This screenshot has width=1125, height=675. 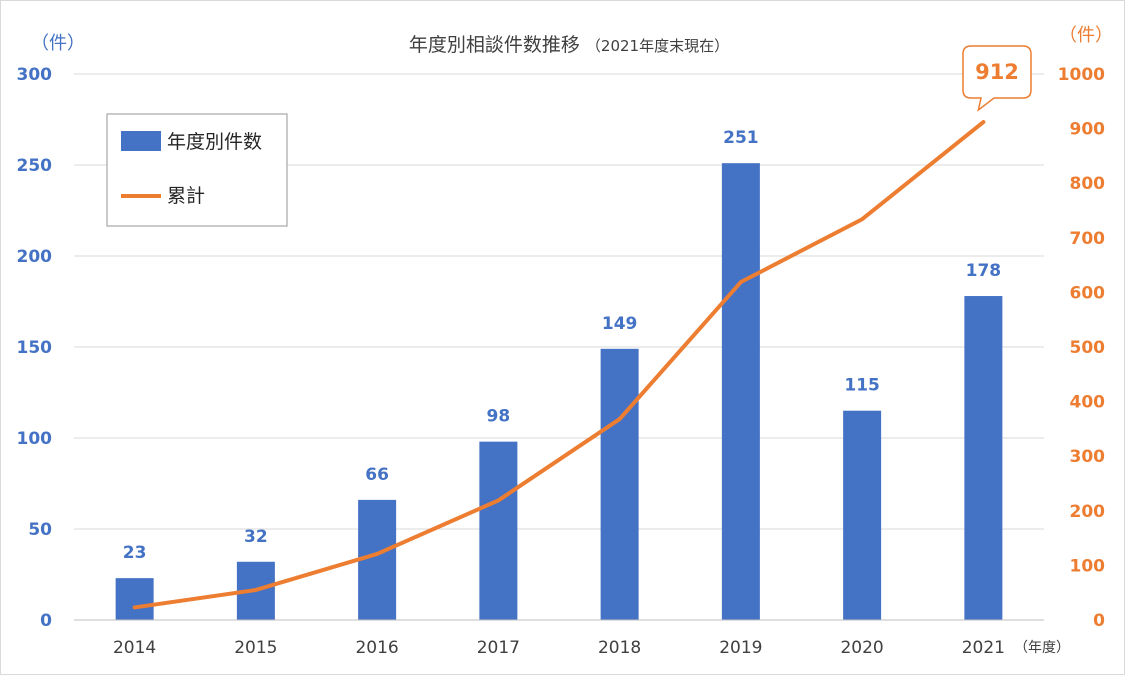 I want to click on x-axis-tick: 2019, so click(x=740, y=648).